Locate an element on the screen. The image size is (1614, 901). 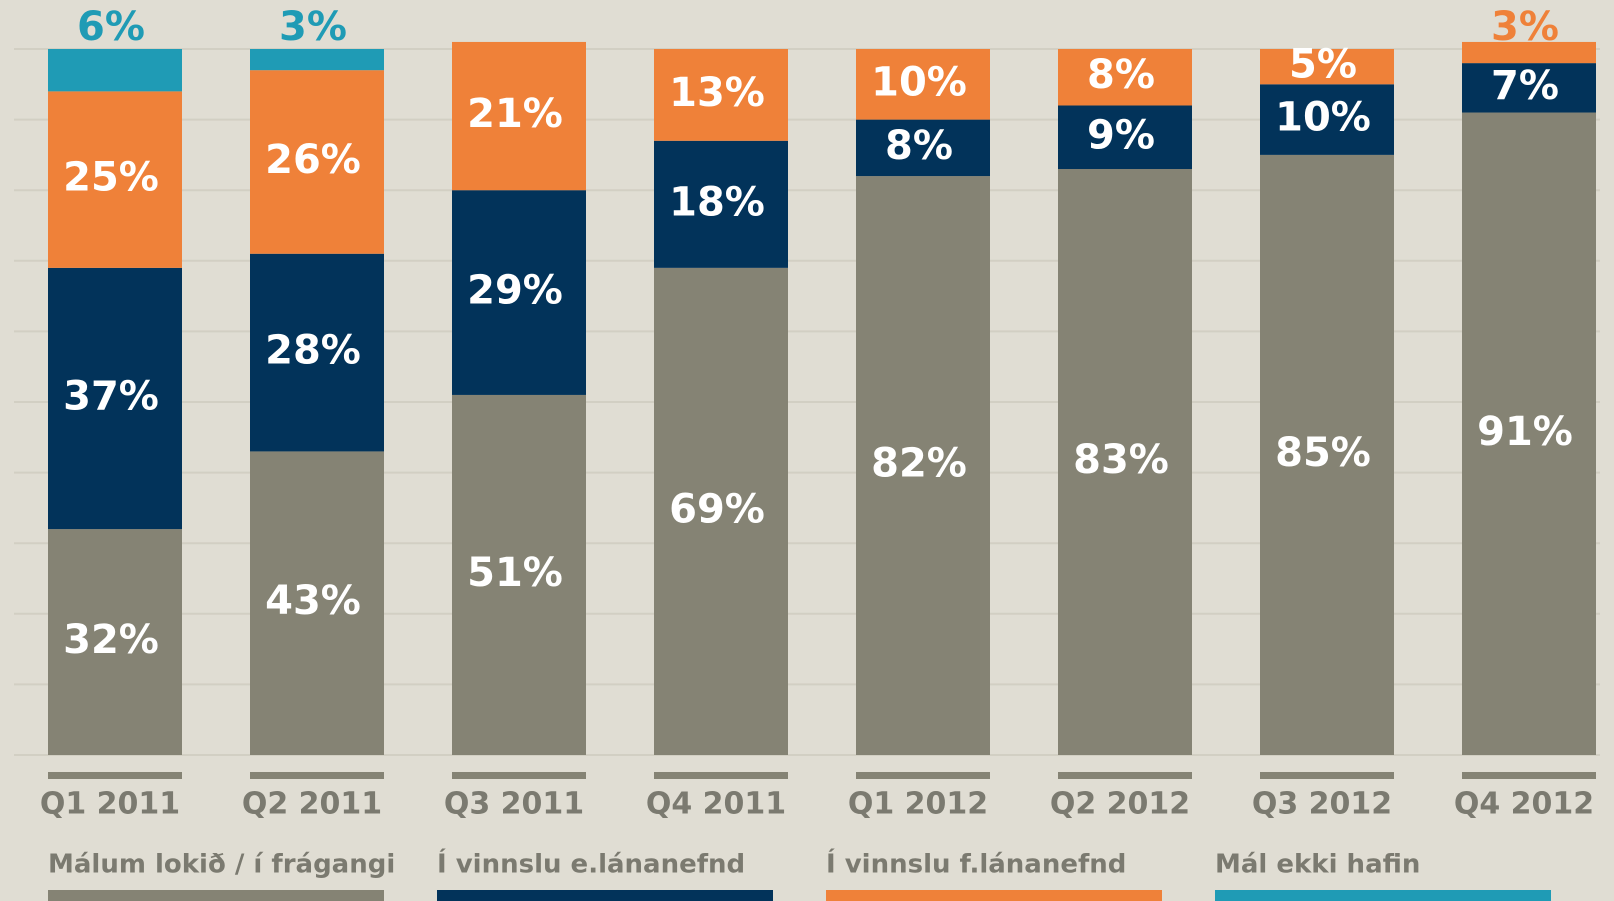
data-label: 26% is located at coordinates (313, 160).